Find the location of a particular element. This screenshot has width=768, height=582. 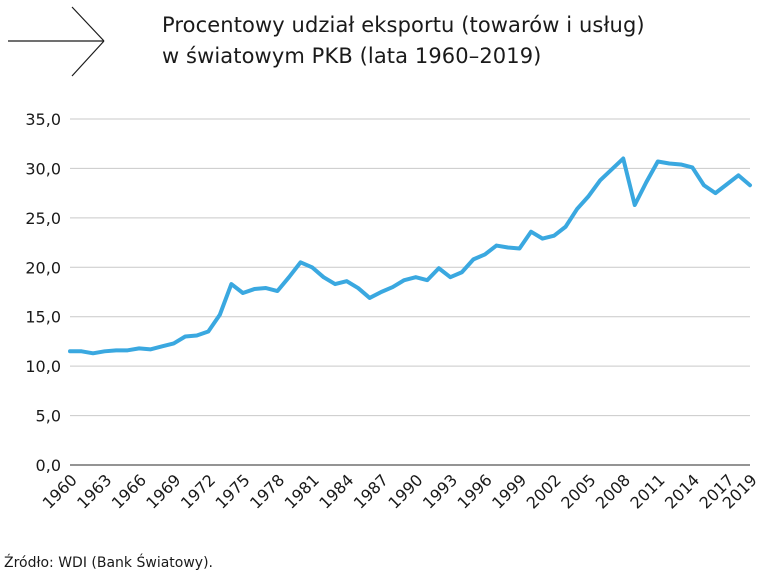

x-tick-label: 1969 is located at coordinates (163, 491).